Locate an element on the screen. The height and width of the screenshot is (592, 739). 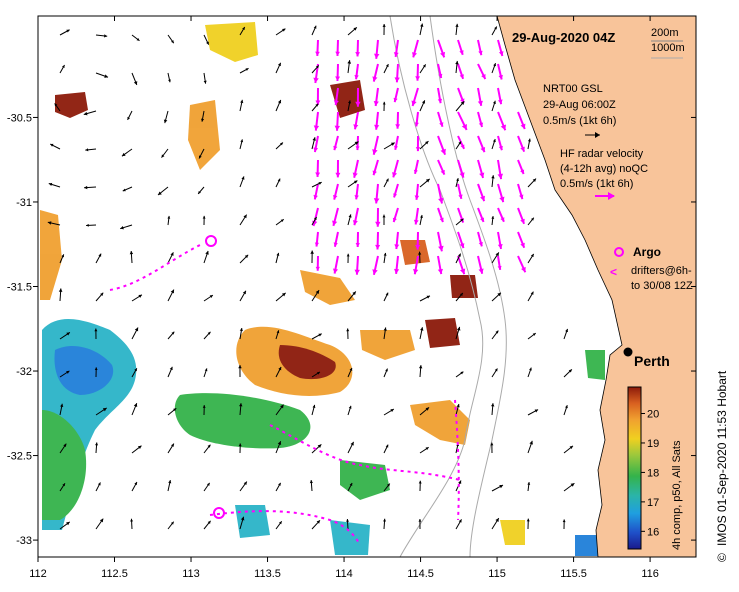
hf-legend-line2: (4-12h avg) noQC is located at coordinates (604, 169).